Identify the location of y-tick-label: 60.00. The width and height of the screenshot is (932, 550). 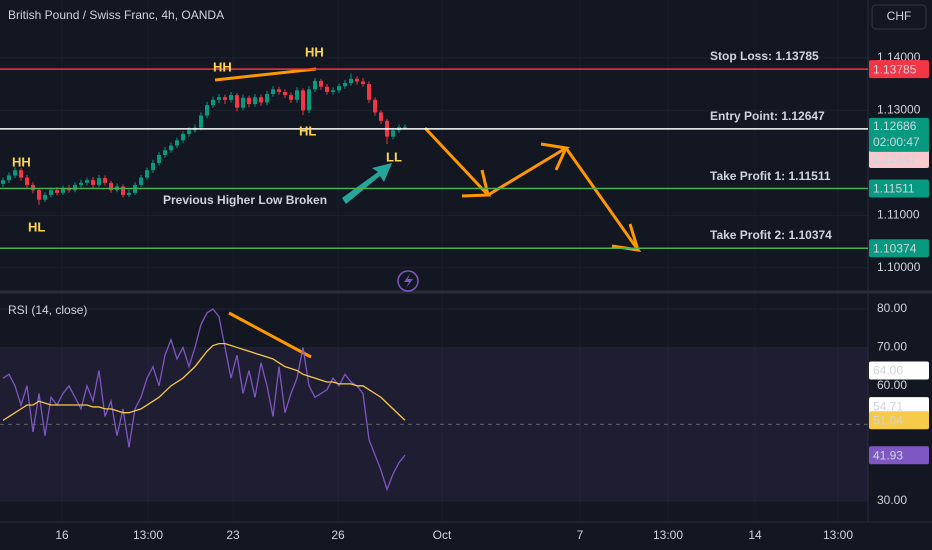
(892, 385).